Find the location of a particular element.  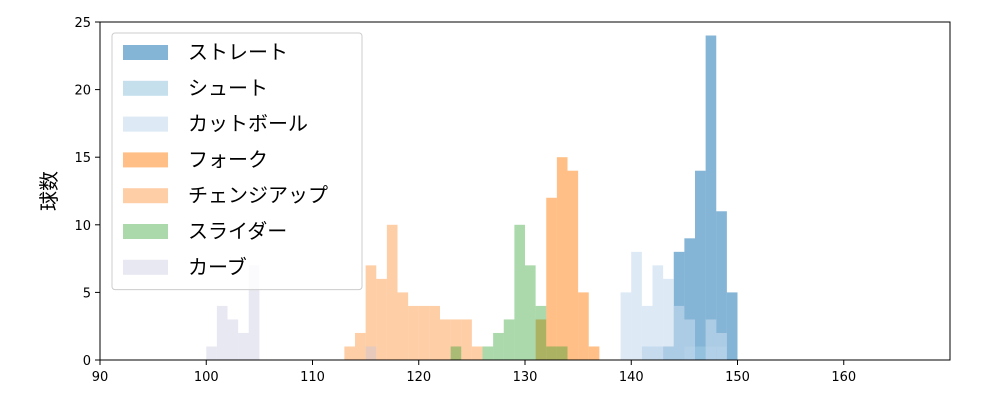

x-axis: 90 100 110 120 130 140 150 160 is located at coordinates (474, 372).